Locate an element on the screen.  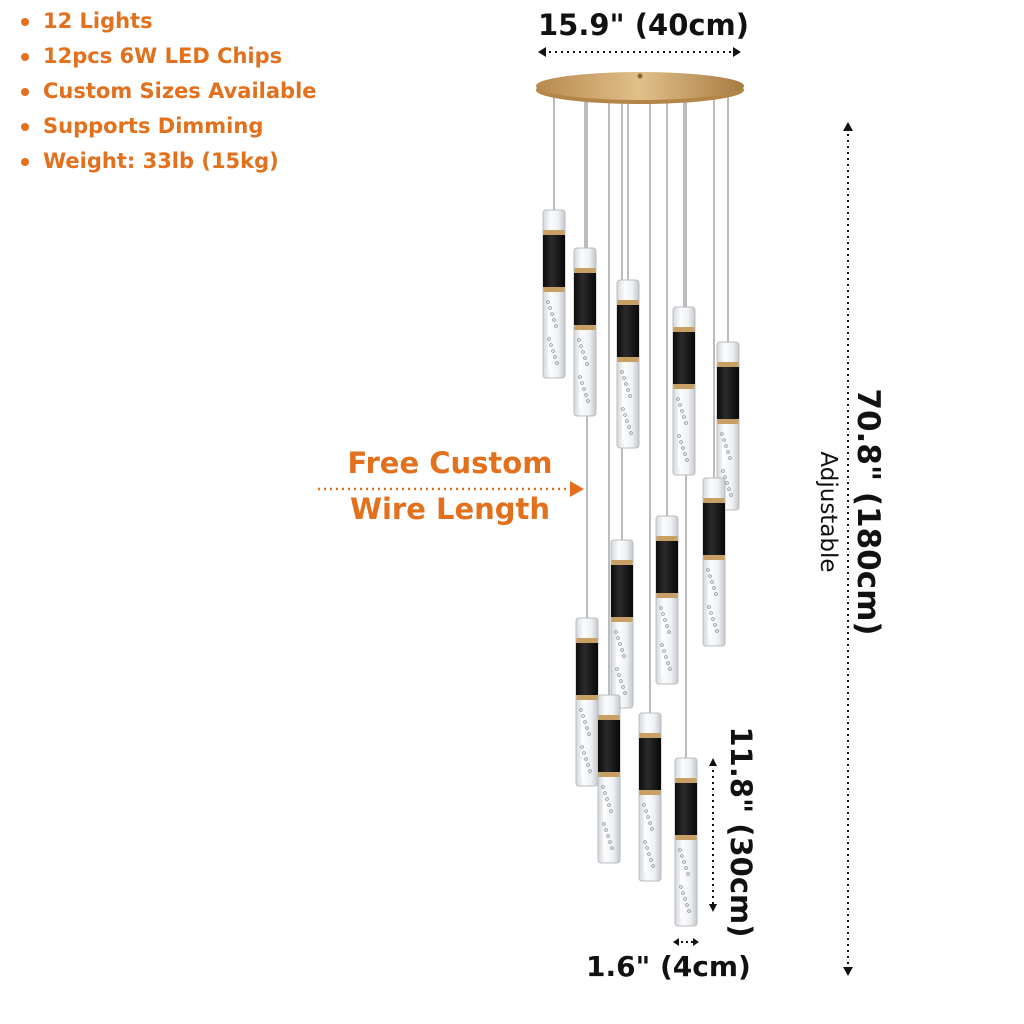
feature-item: Weight: 33lb (15kg) is located at coordinates (167, 163).